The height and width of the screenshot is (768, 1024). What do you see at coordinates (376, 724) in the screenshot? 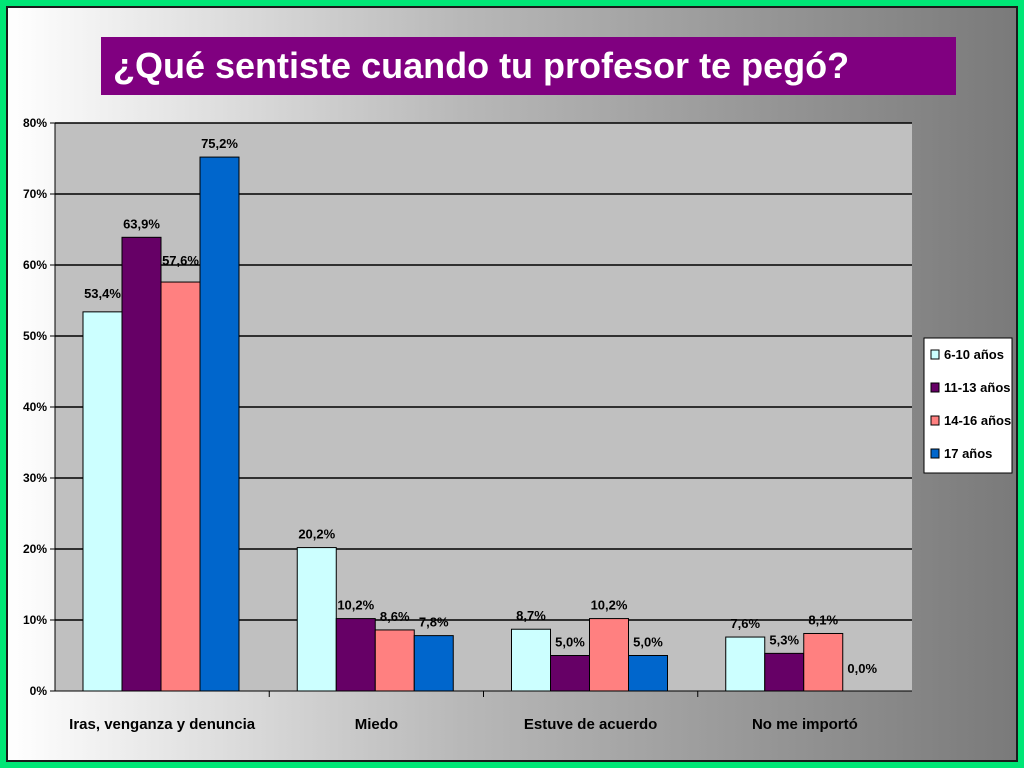
I see `x-category-label: Miedo` at bounding box center [376, 724].